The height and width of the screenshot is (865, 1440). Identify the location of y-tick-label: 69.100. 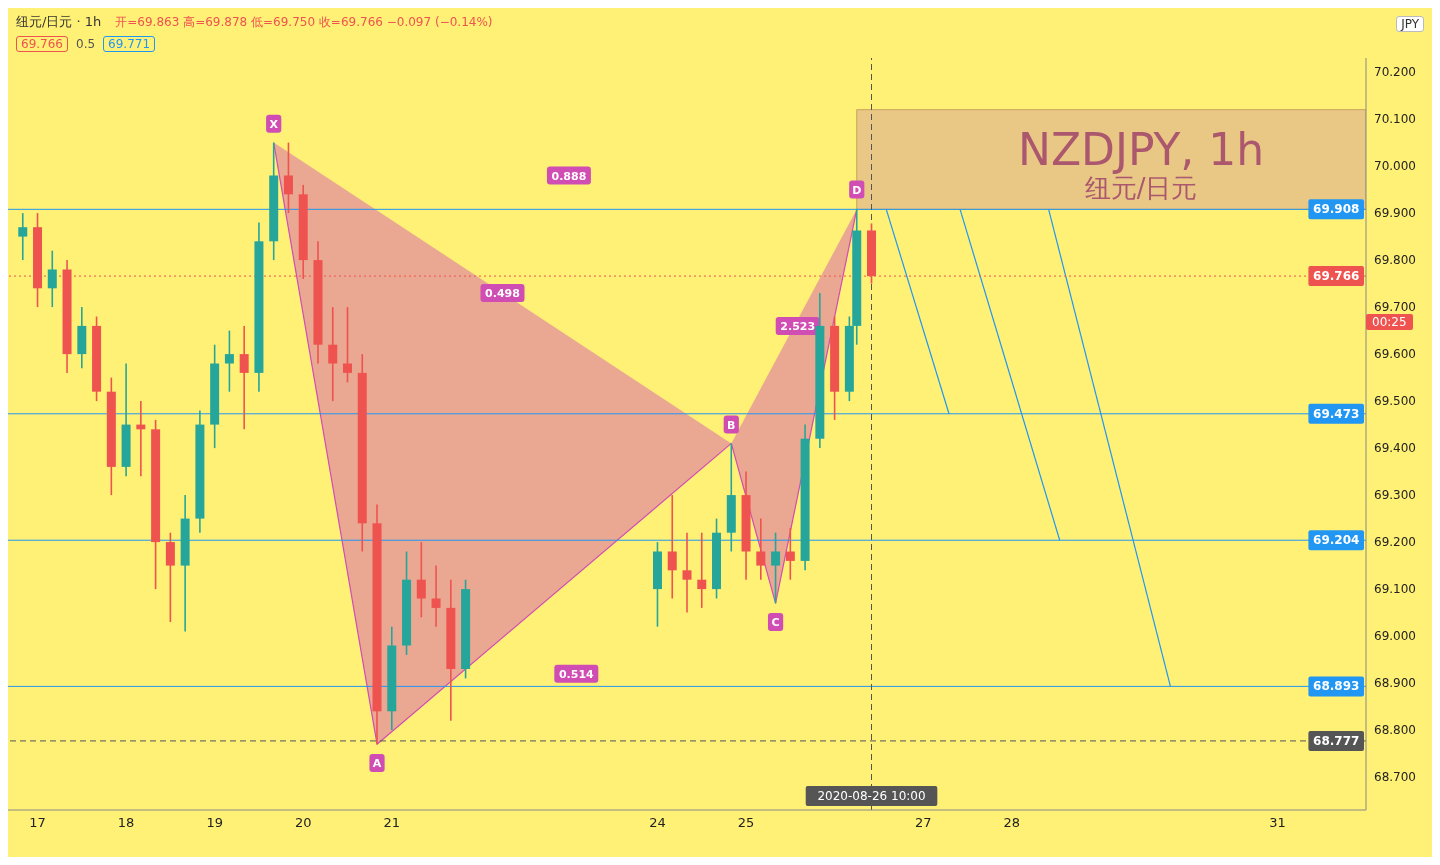
(1395, 589).